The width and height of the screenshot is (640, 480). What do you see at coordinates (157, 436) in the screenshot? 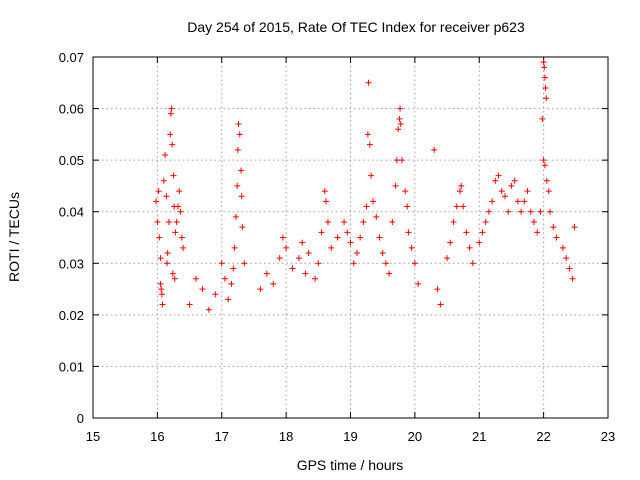
I see `x-tick-label: 16` at bounding box center [157, 436].